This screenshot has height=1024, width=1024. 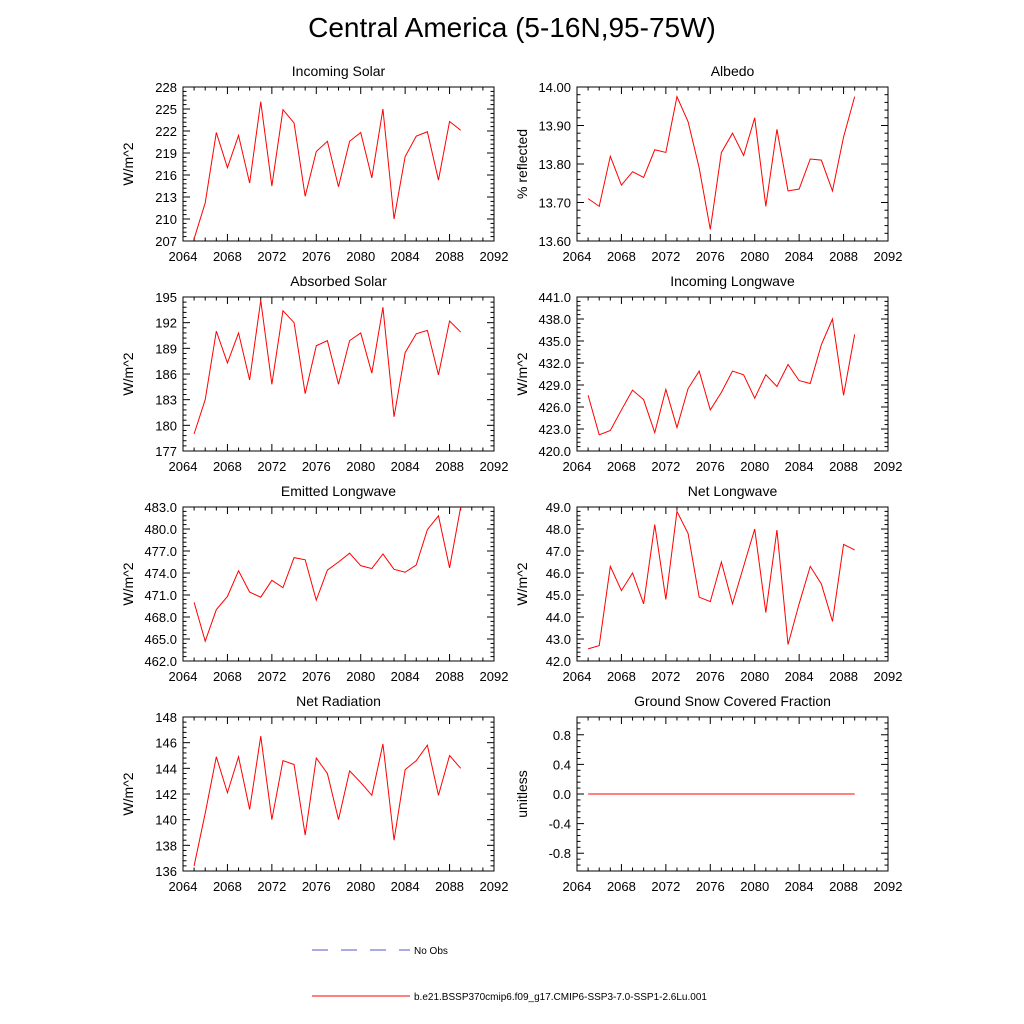 What do you see at coordinates (554, 363) in the screenshot?
I see `y-tick-label: 432.0` at bounding box center [554, 363].